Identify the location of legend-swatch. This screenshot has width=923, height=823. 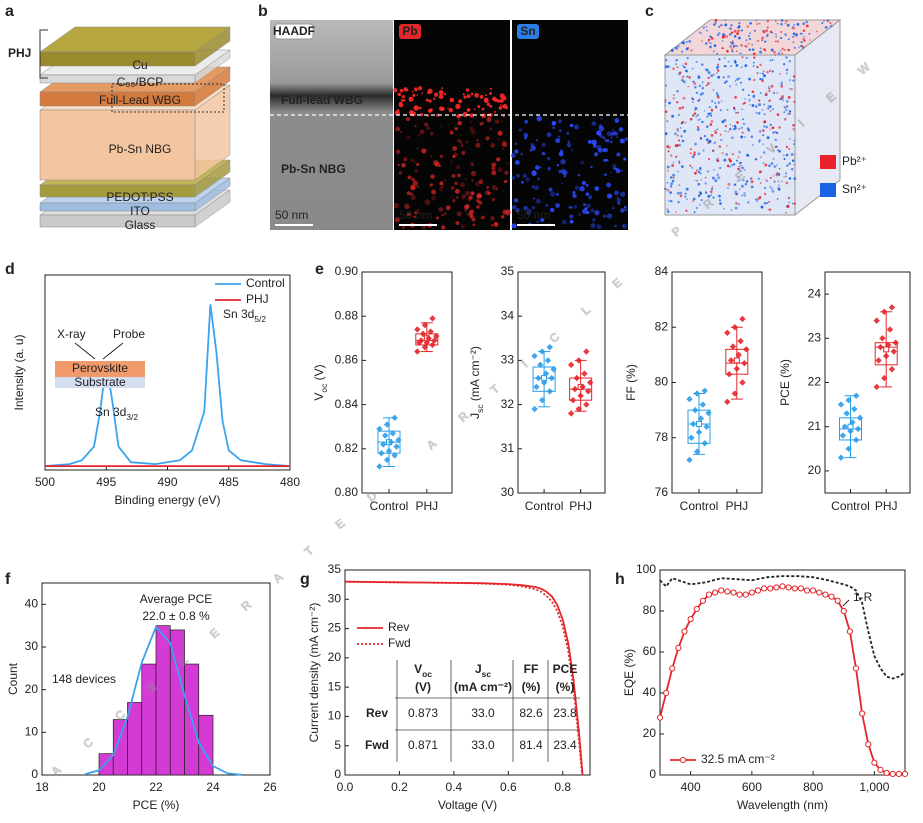
(828, 162).